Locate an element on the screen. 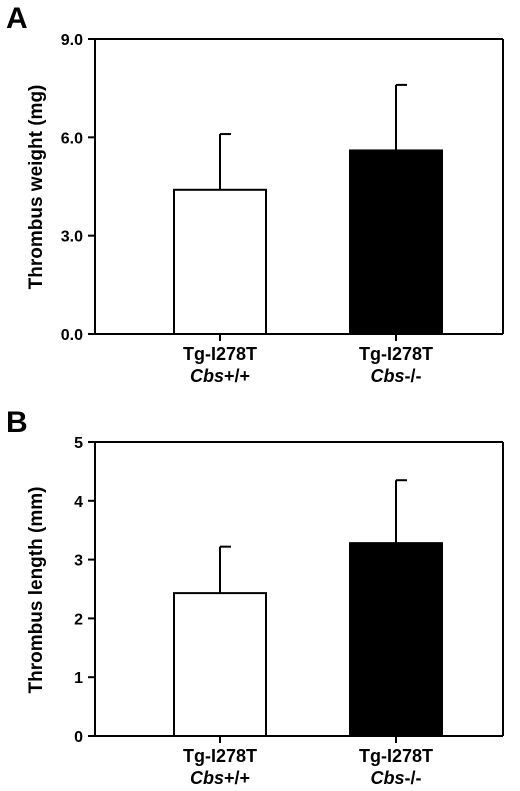 The height and width of the screenshot is (791, 520). y-tick-label: 3.0 is located at coordinates (72, 237).